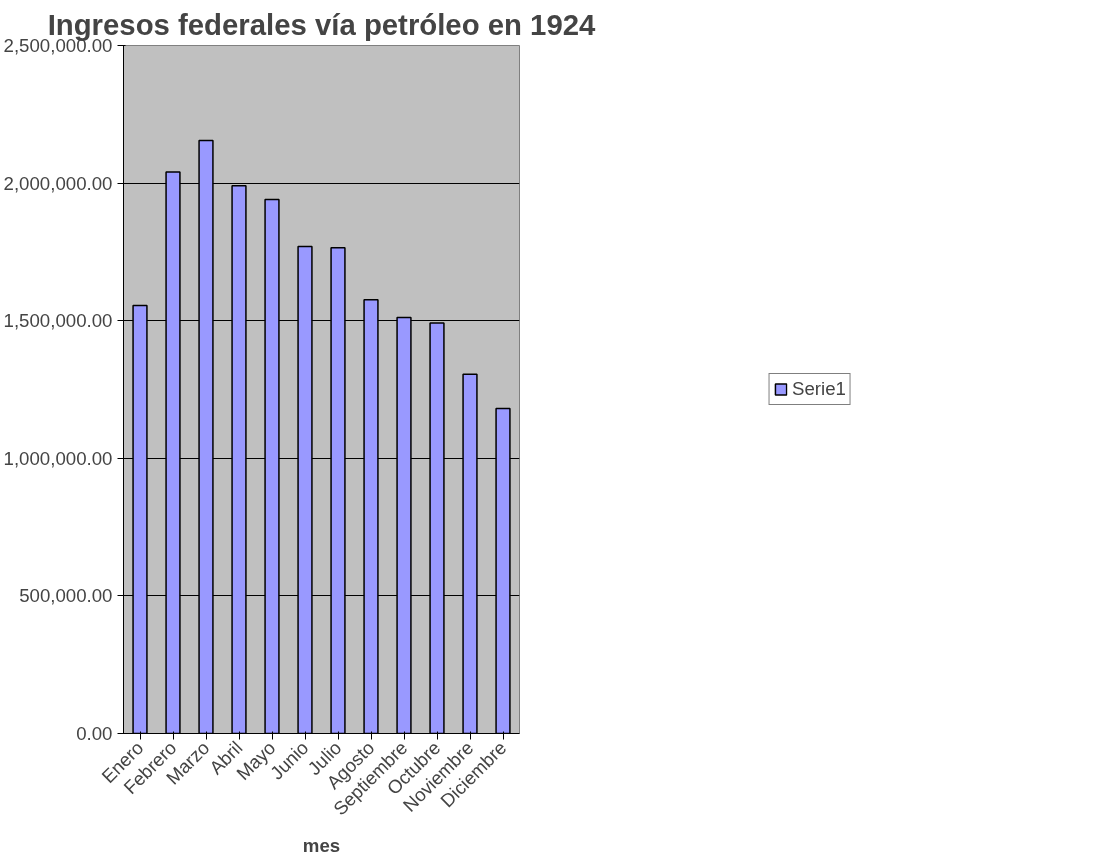 The image size is (1104, 862). What do you see at coordinates (58, 458) in the screenshot?
I see `y-tick-label: 1,000,000.00` at bounding box center [58, 458].